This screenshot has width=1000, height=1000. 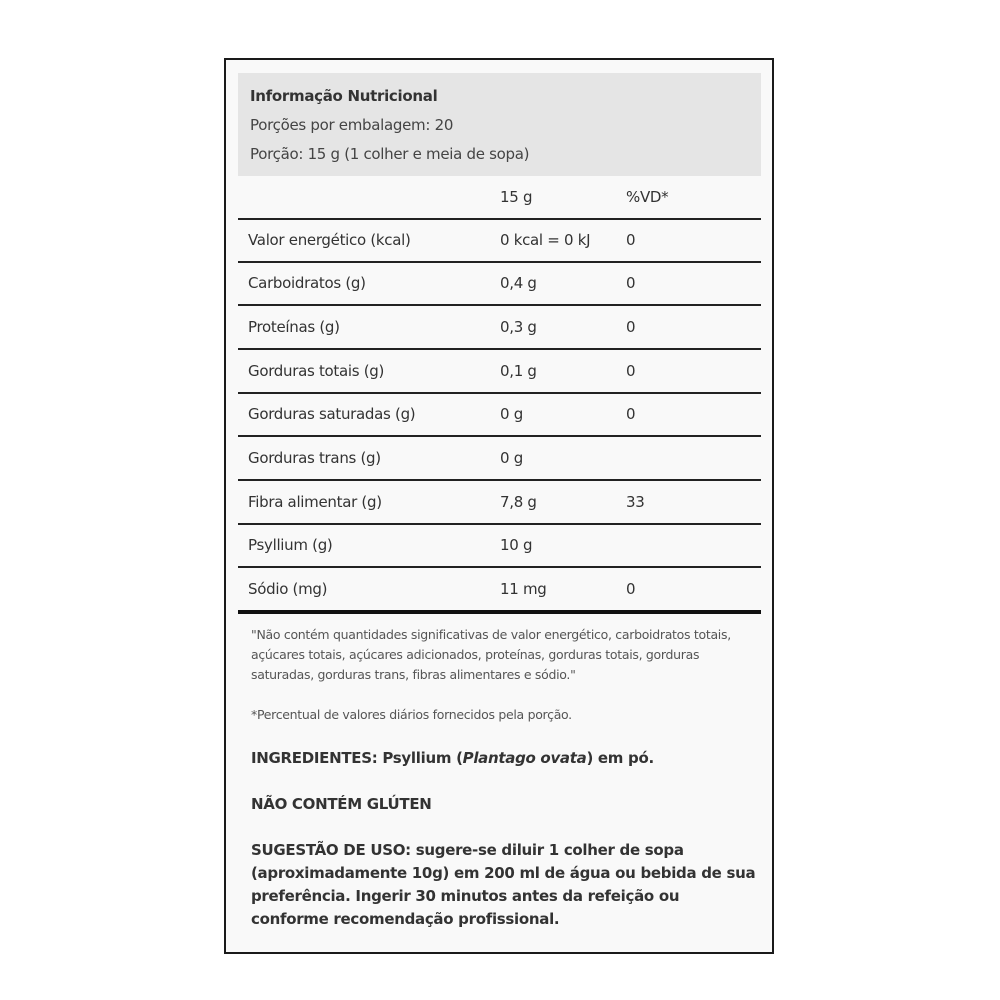 I want to click on ingredients-label: INGREDIENTES: Psyllium (, so click(x=357, y=758).